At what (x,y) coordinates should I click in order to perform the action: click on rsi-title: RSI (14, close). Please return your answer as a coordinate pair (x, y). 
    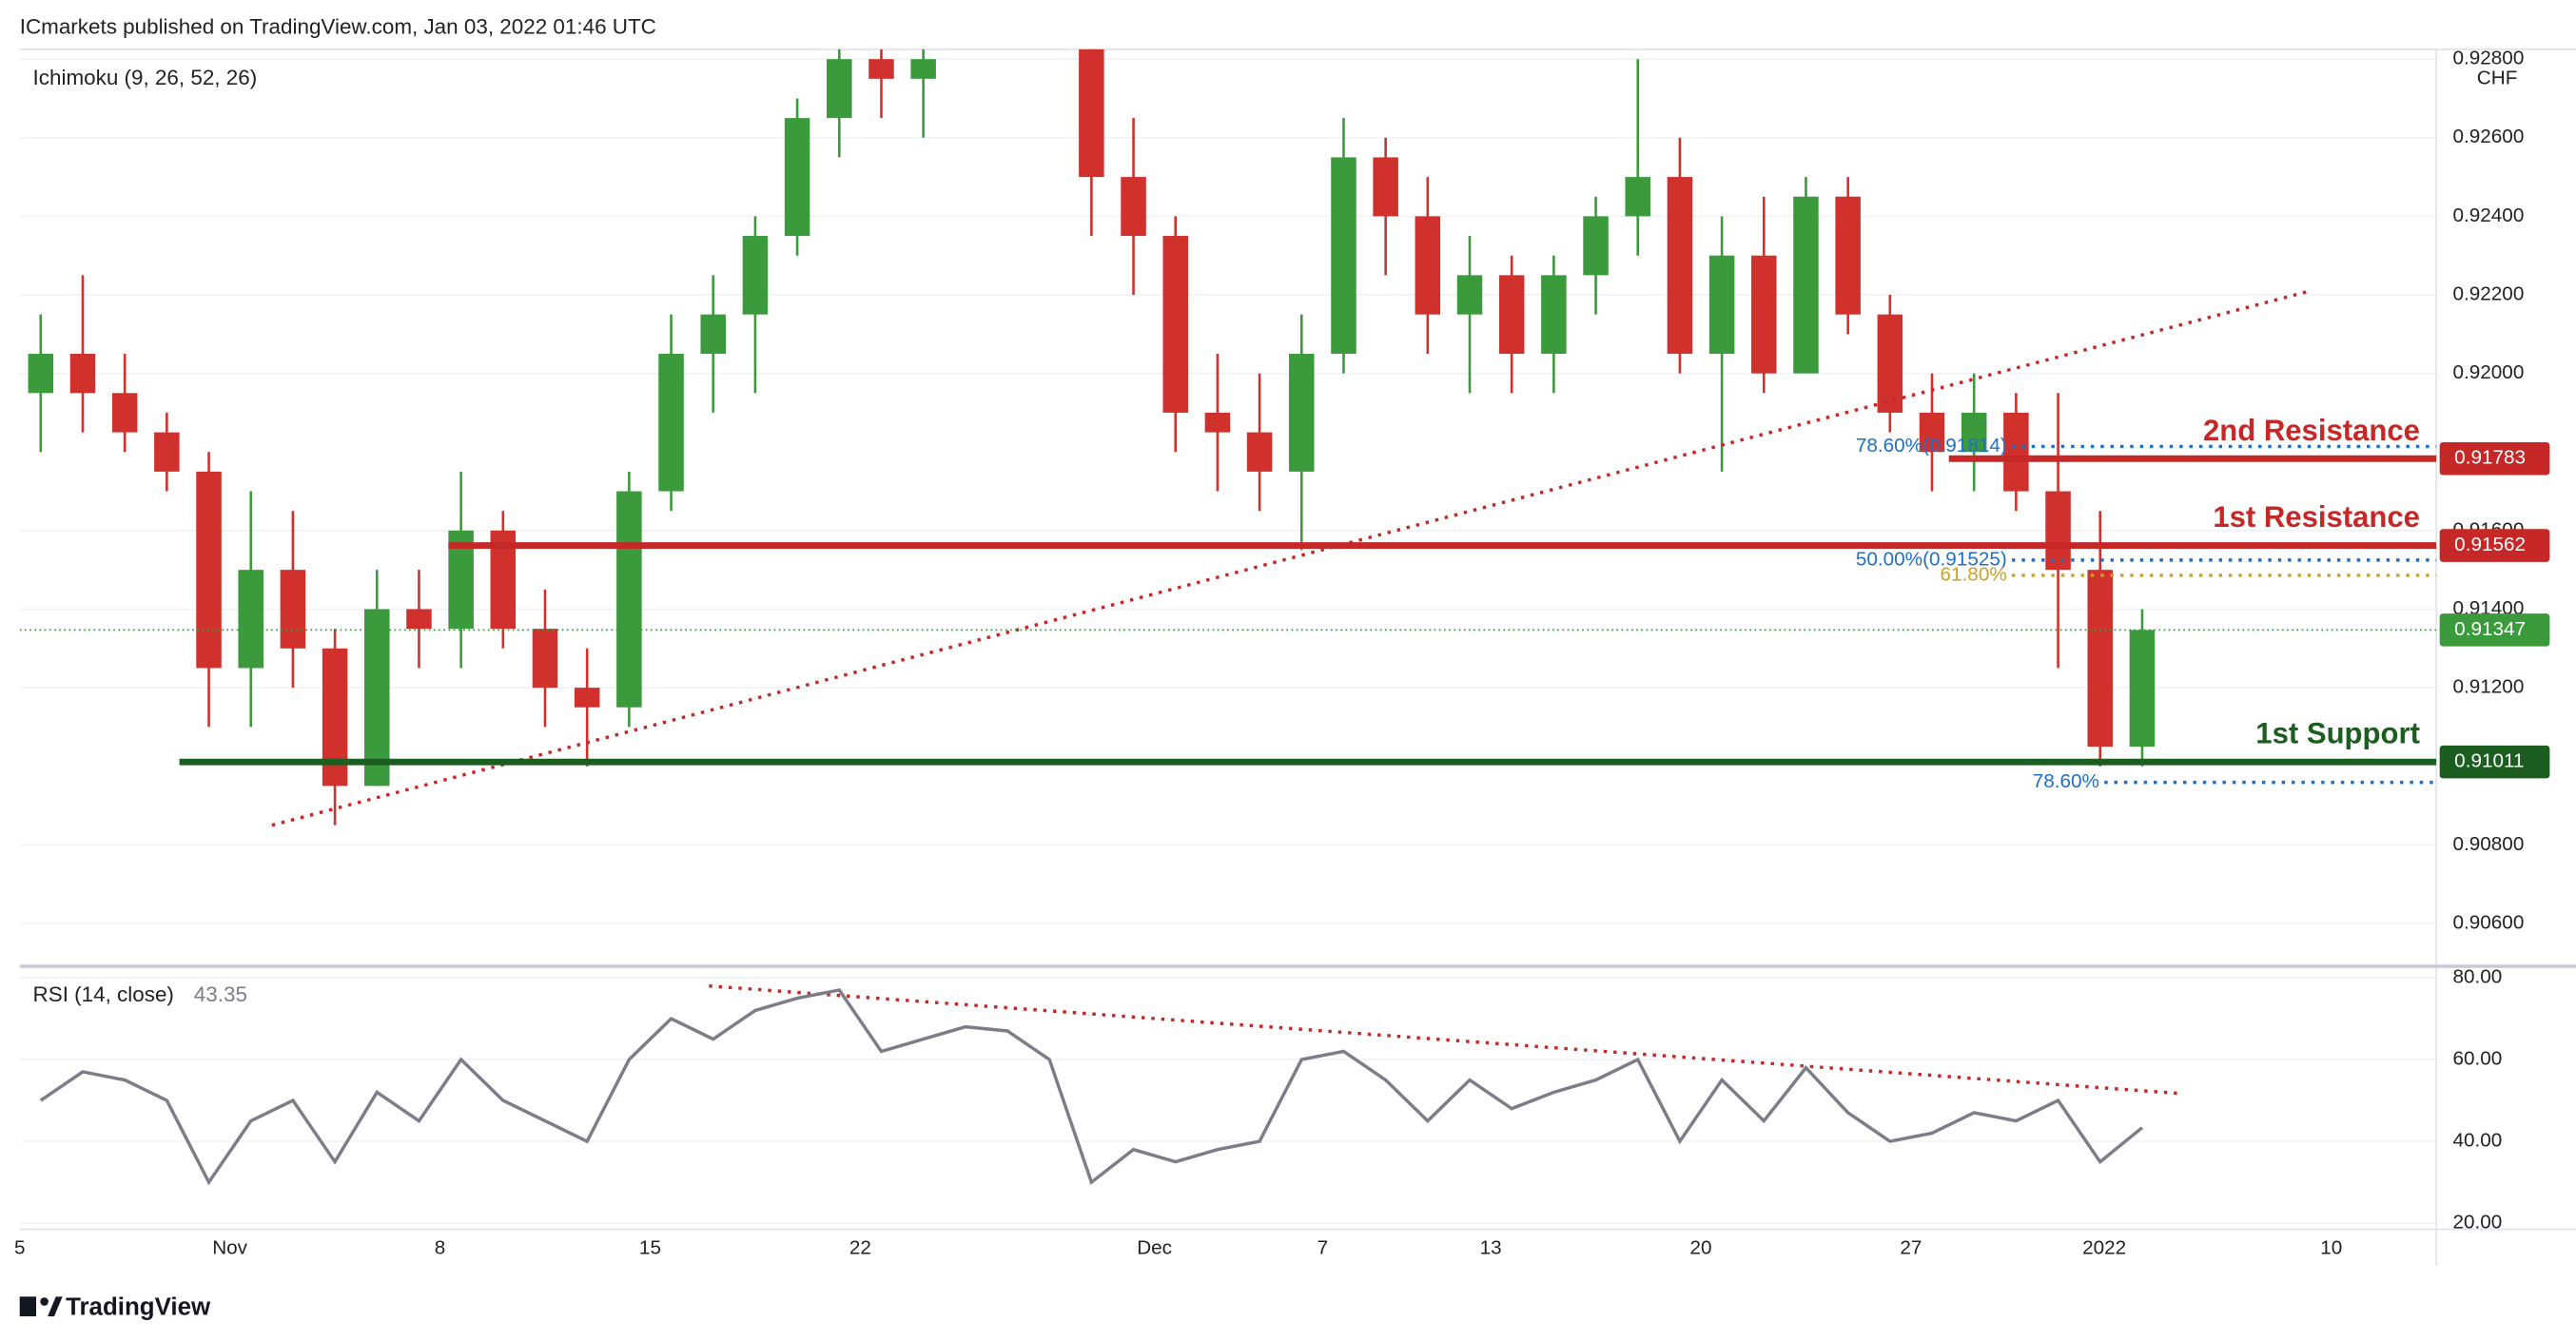
    Looking at the image, I should click on (103, 994).